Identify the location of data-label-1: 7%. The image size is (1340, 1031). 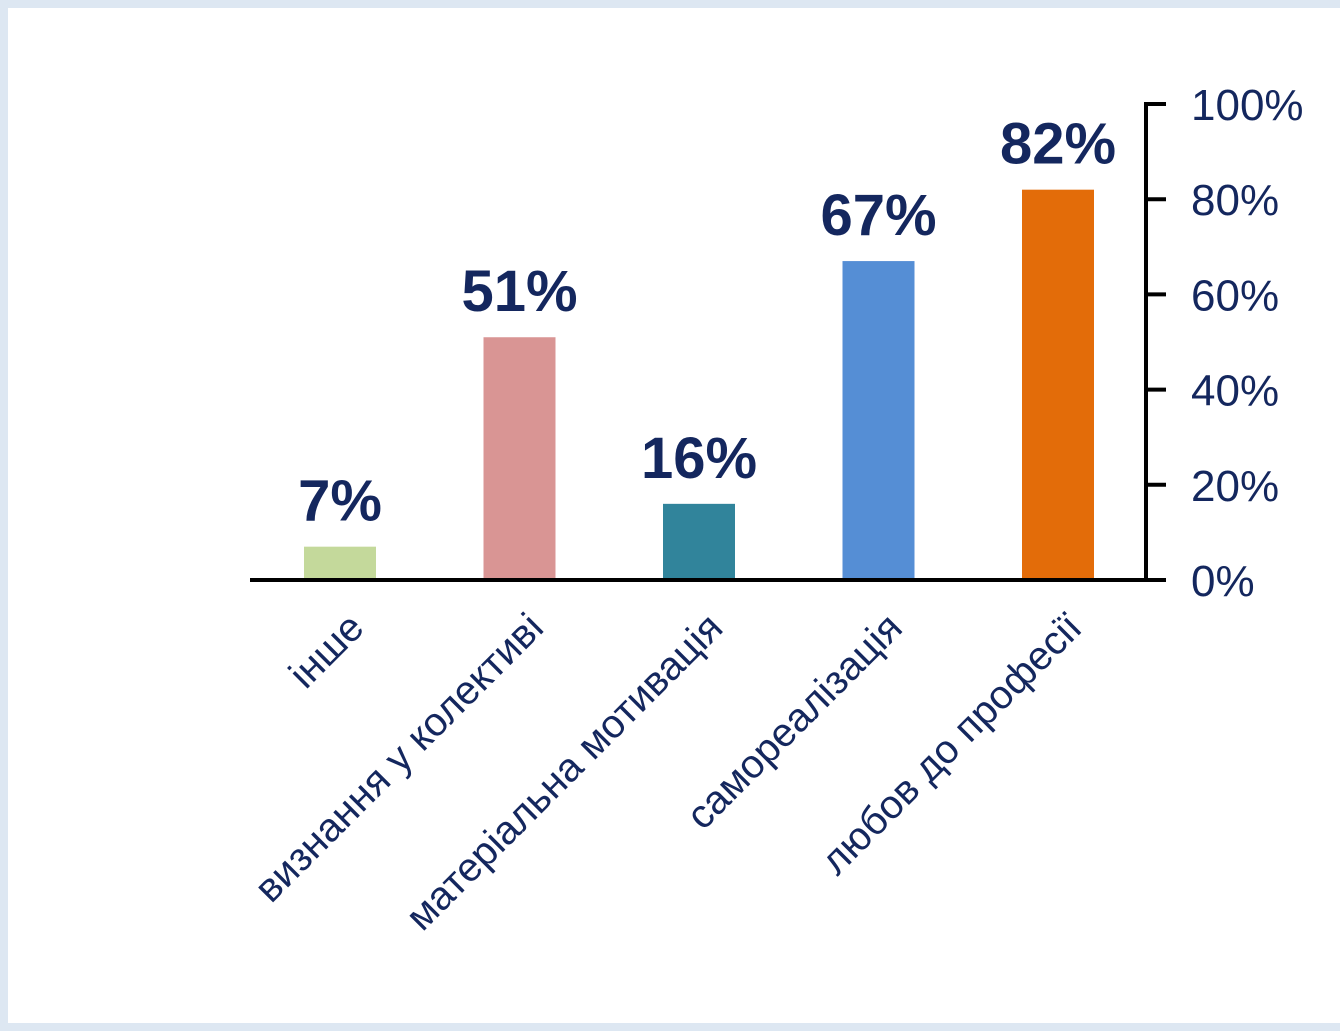
(340, 501).